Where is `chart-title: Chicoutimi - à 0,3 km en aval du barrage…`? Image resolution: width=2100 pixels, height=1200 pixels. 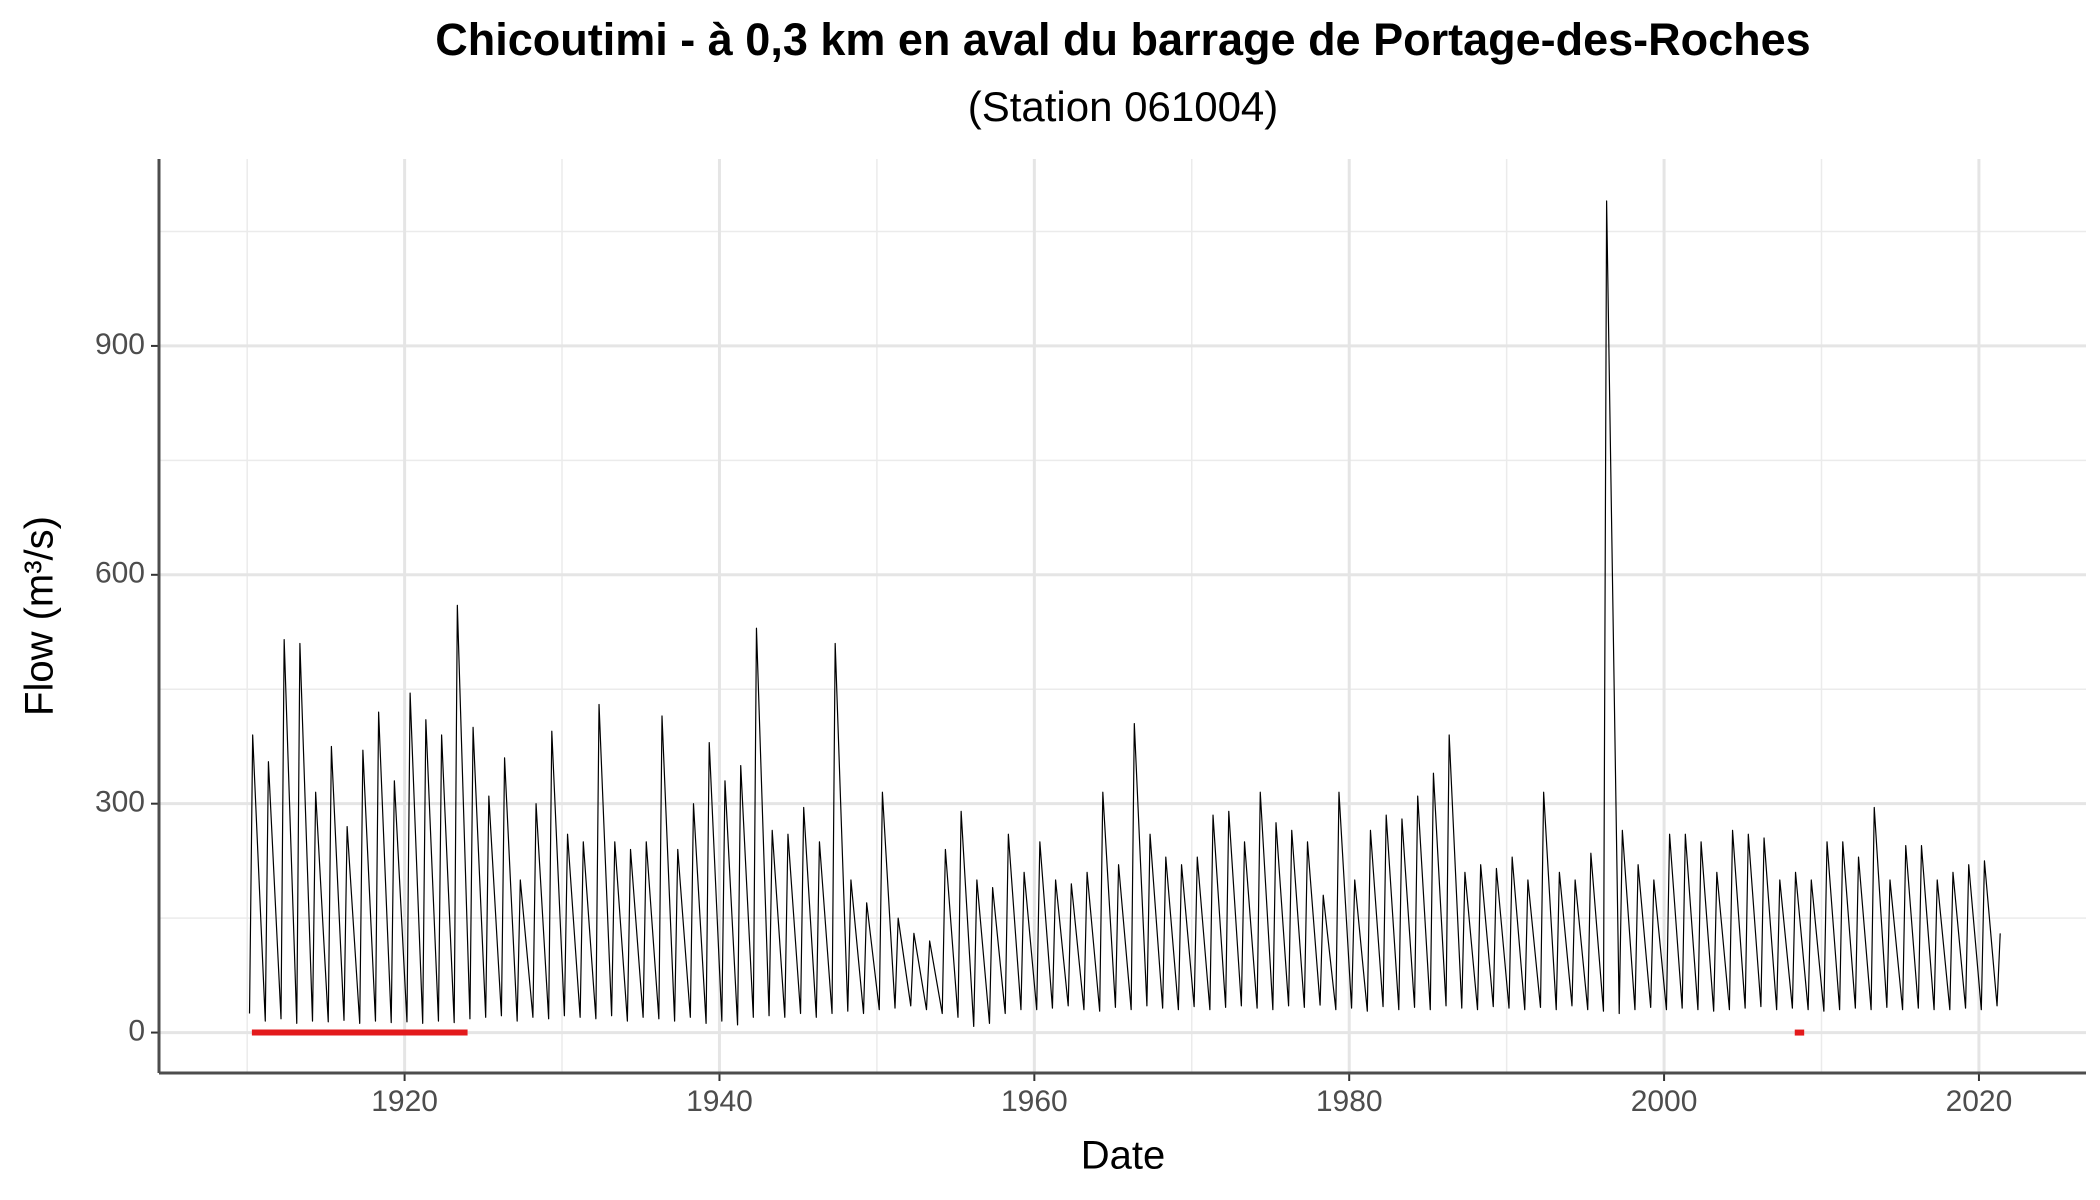
chart-title: Chicoutimi - à 0,3 km en aval du barrage… is located at coordinates (1122, 39).